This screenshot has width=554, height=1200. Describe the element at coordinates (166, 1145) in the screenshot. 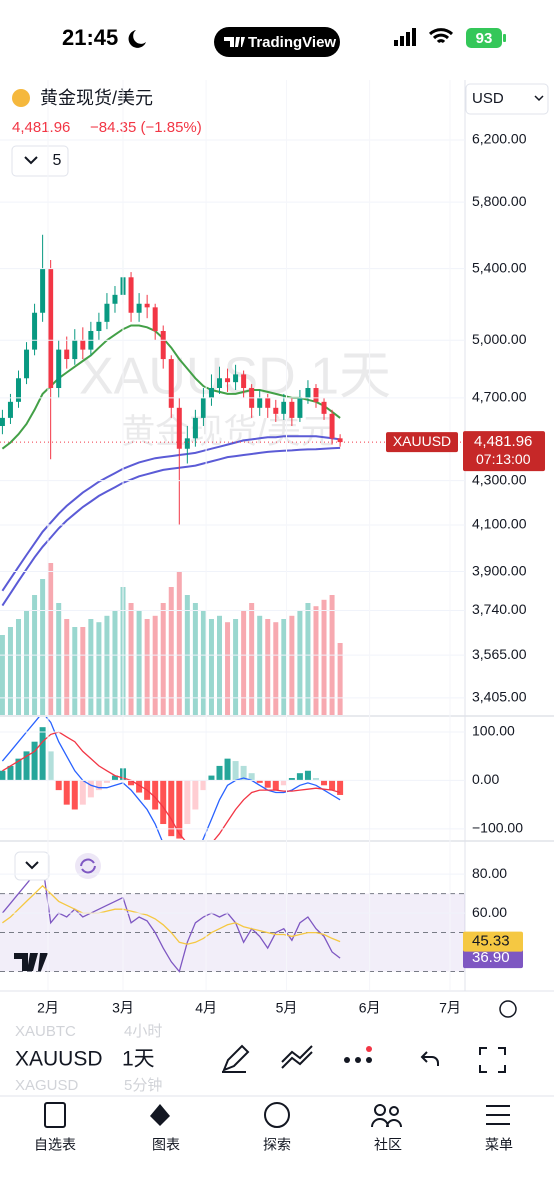

I see `tab-label: 图表` at that location.